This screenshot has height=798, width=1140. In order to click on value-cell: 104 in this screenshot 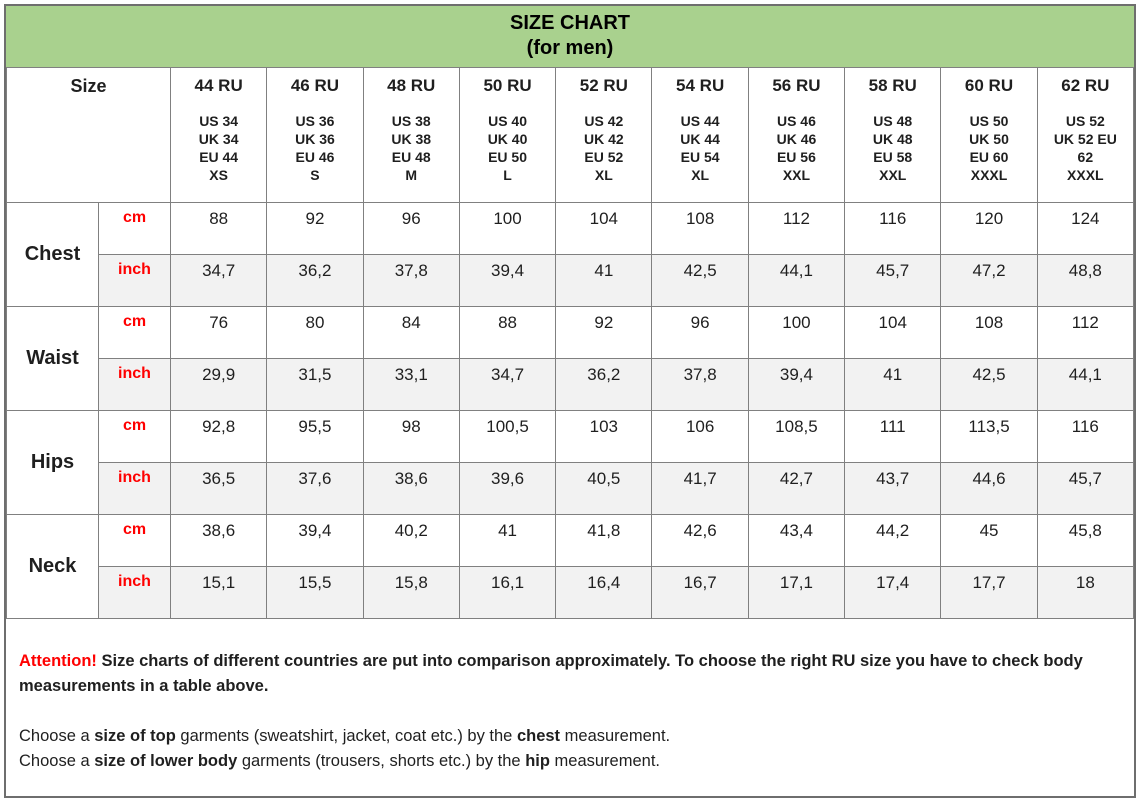, I will do `click(893, 332)`.